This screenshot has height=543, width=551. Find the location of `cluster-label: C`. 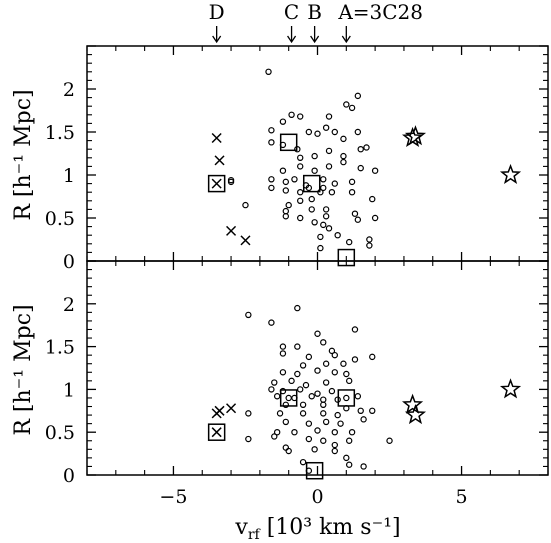

cluster-label: C is located at coordinates (291, 12).